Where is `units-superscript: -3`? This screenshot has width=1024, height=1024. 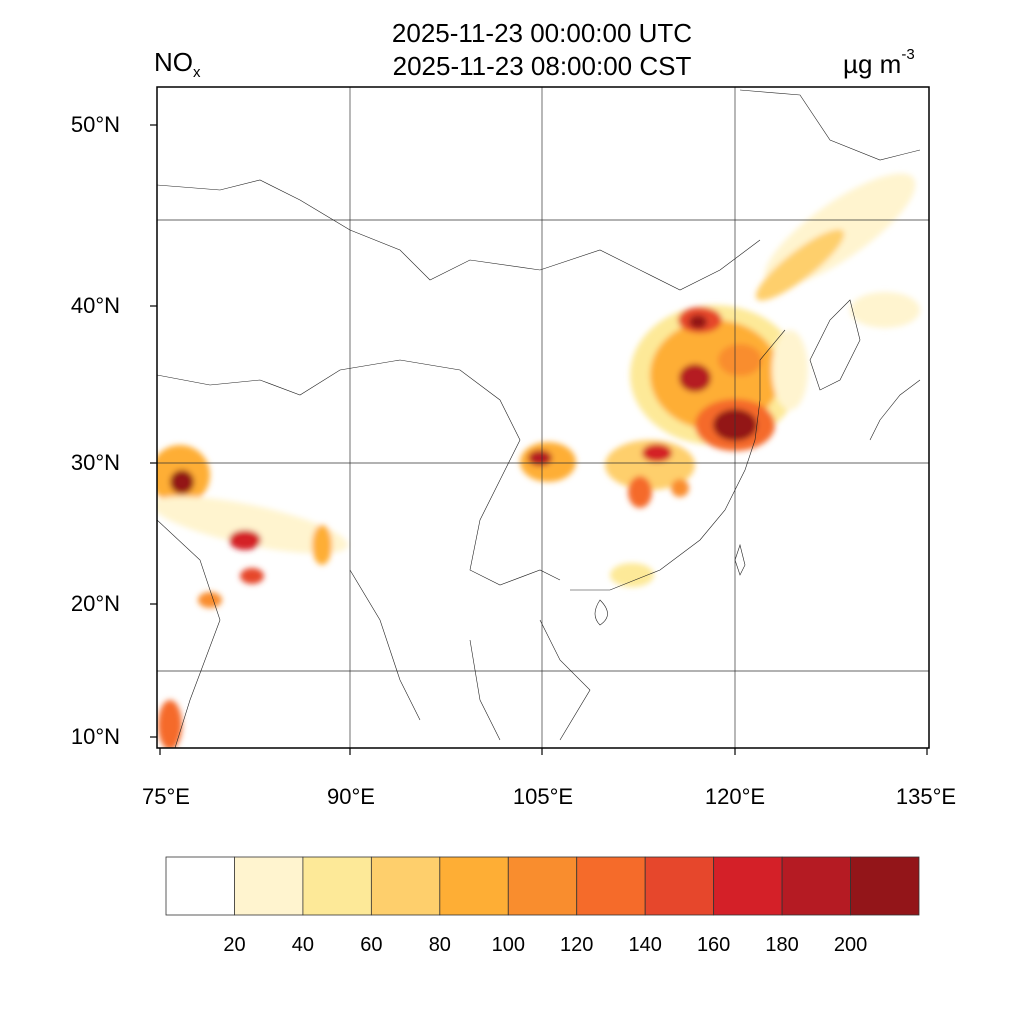
units-superscript: -3 is located at coordinates (908, 55).